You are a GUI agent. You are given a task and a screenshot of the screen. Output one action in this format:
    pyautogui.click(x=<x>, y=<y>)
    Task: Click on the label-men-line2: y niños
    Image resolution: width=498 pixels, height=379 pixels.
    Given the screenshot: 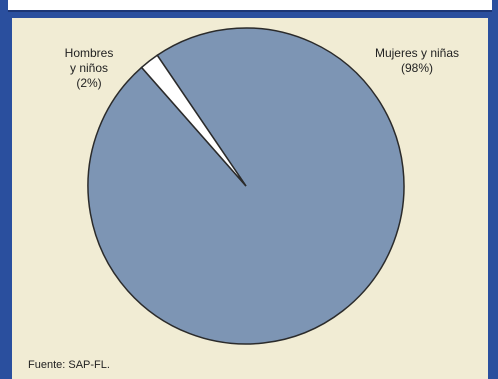 What is the action you would take?
    pyautogui.click(x=89, y=68)
    